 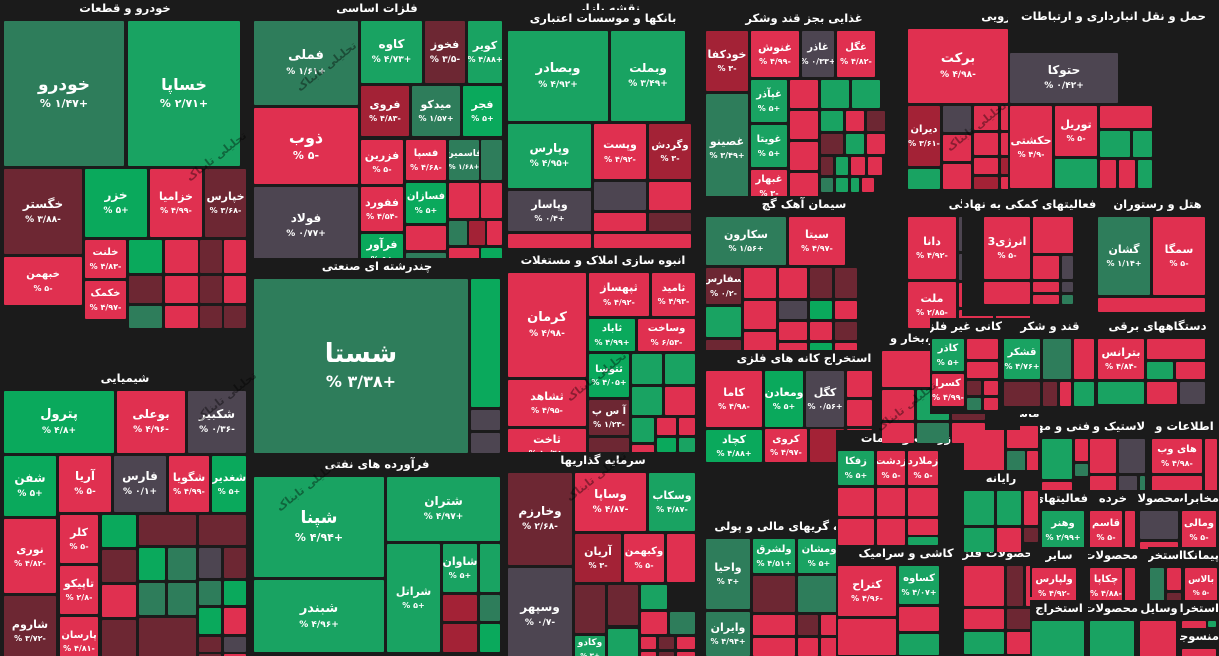 I want to click on stock-tile: قاسمین +۱/۶۸ %, so click(x=464, y=160).